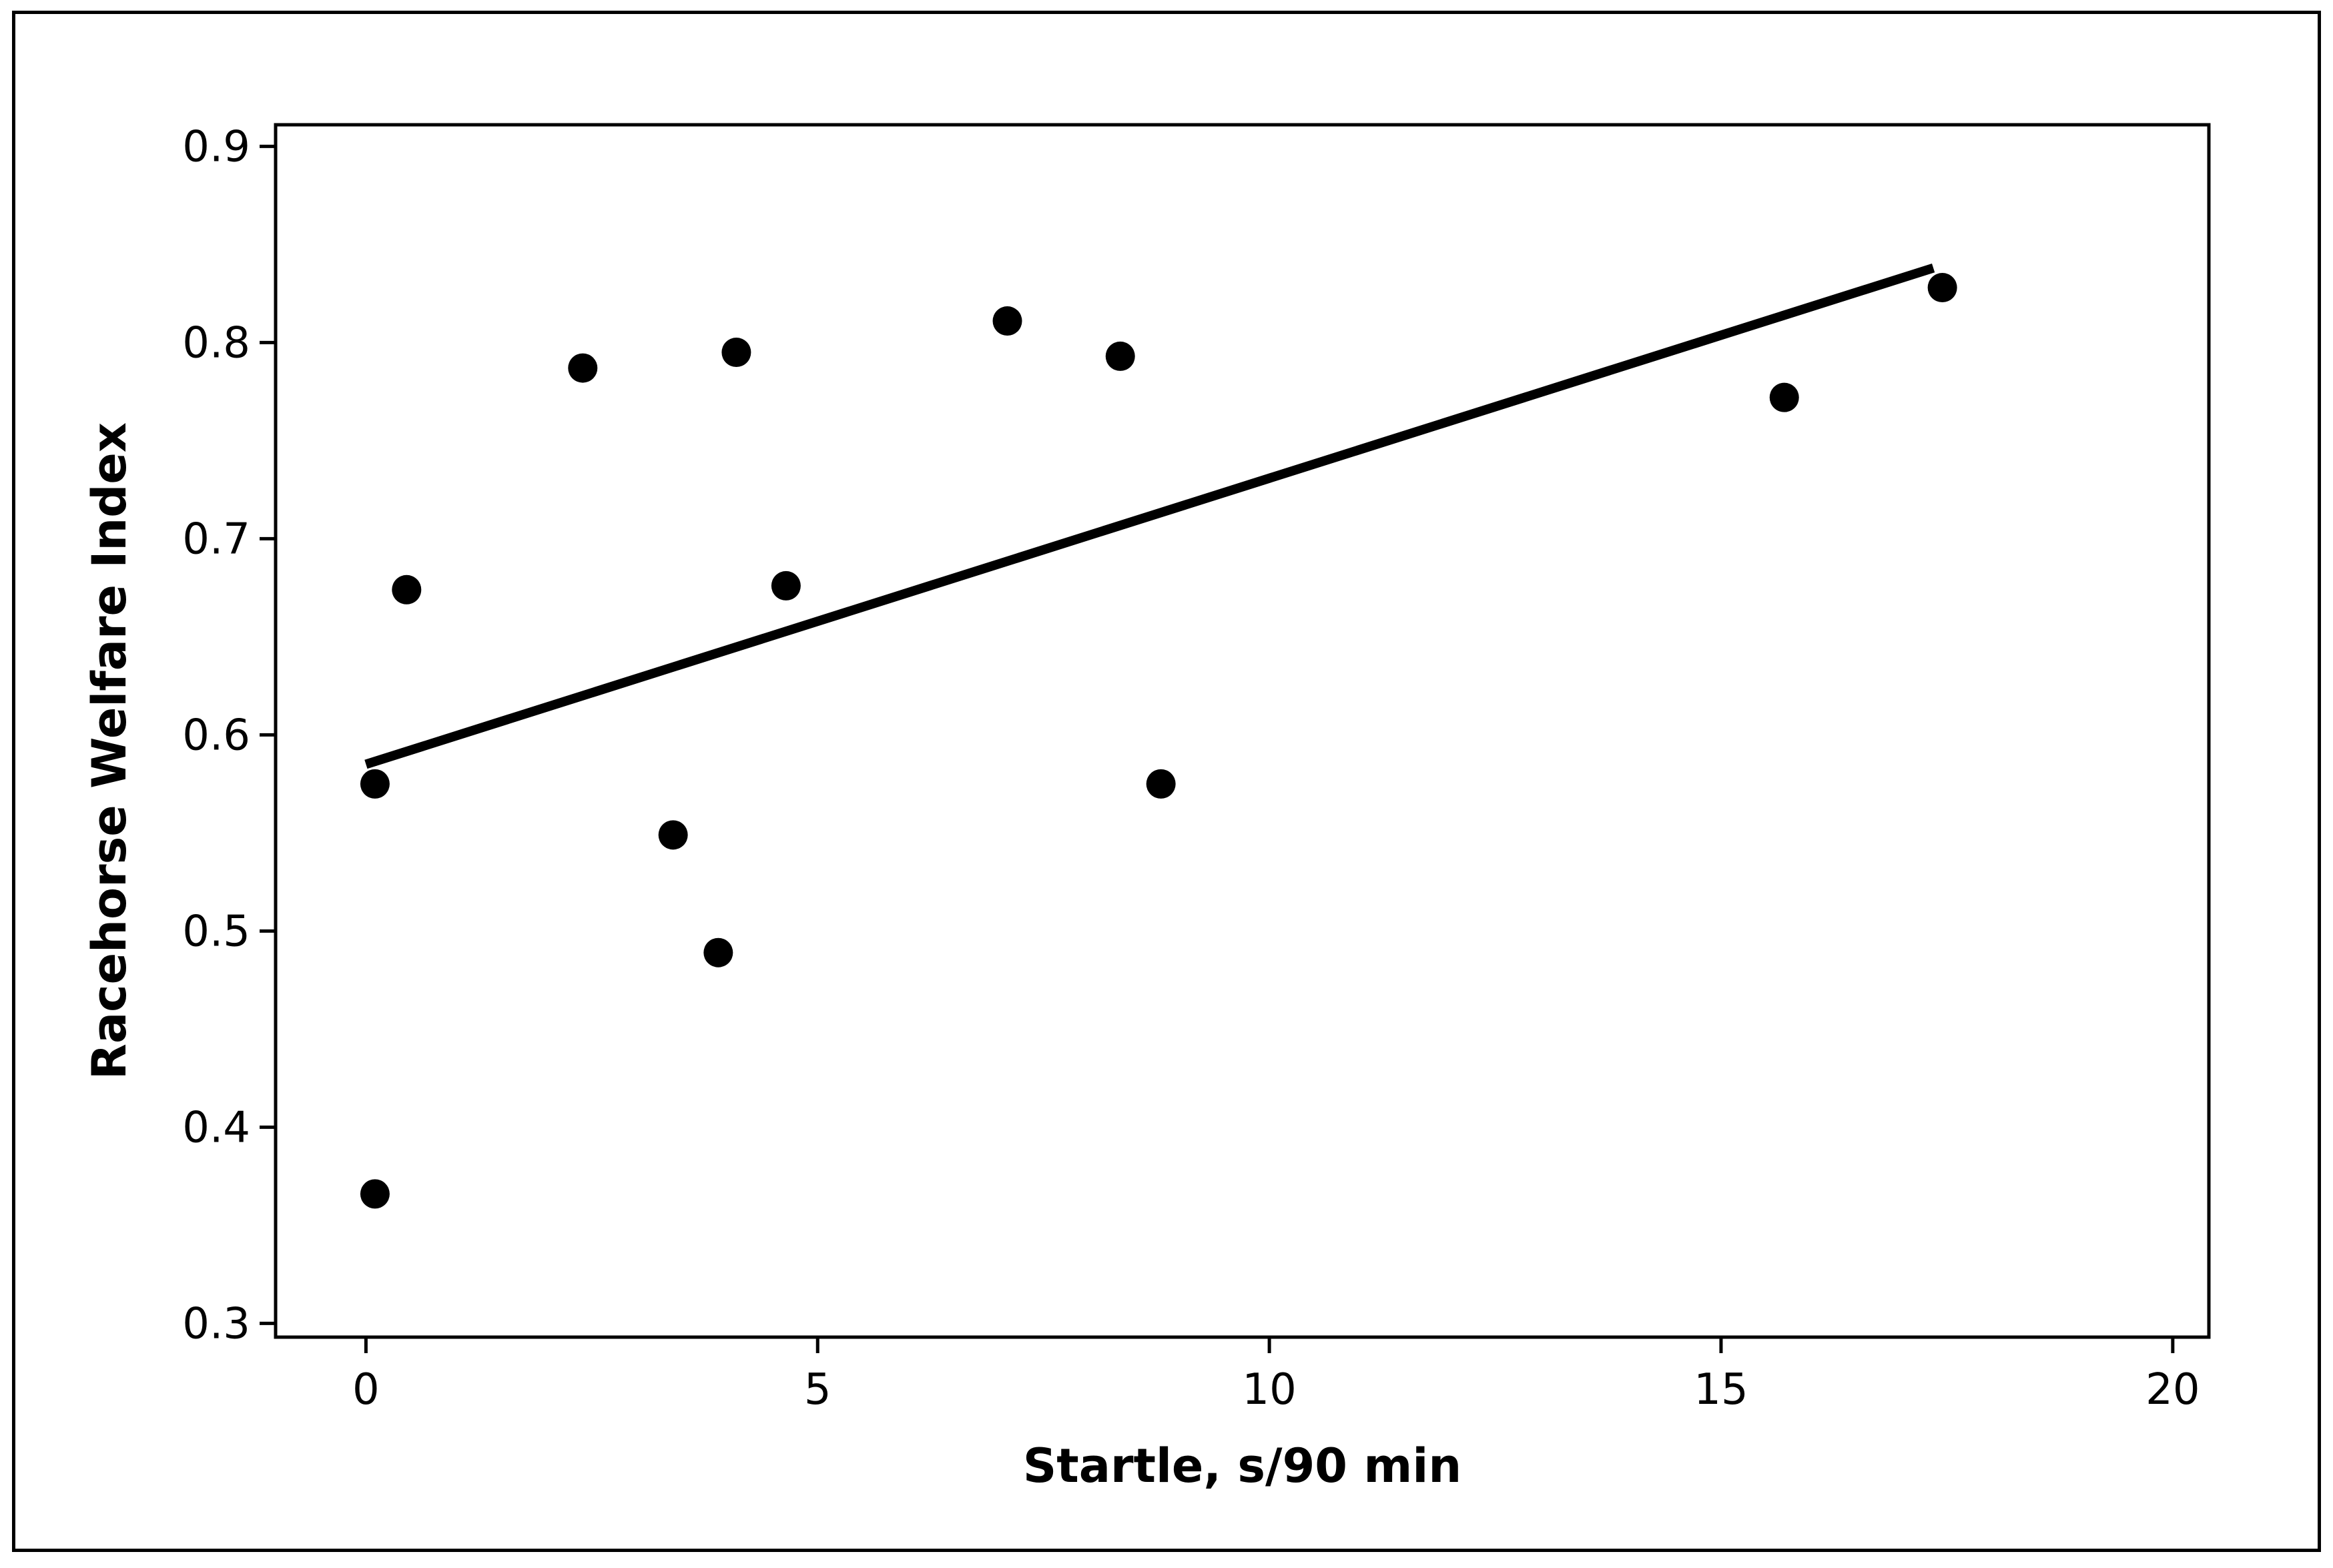 This screenshot has height=1568, width=2333. What do you see at coordinates (216, 1128) in the screenshot?
I see `y-tick-label: 0.4` at bounding box center [216, 1128].